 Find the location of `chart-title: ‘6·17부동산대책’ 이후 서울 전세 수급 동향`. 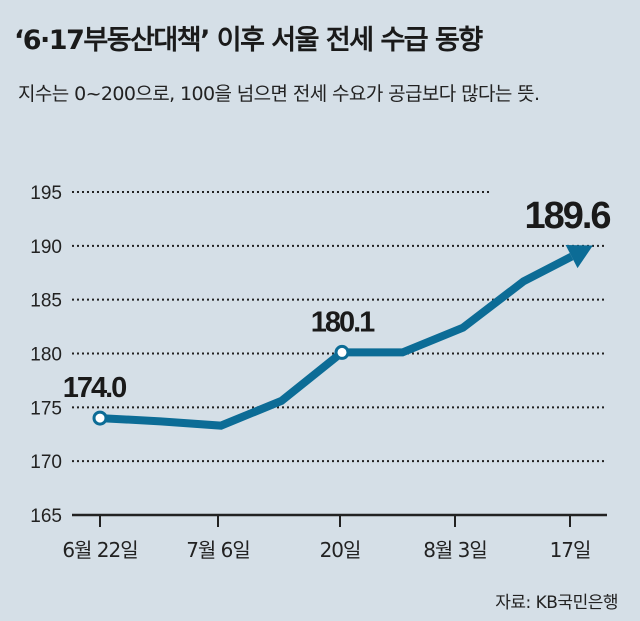

chart-title: ‘6·17부동산대책’ 이후 서울 전세 수급 동향 is located at coordinates (248, 40).